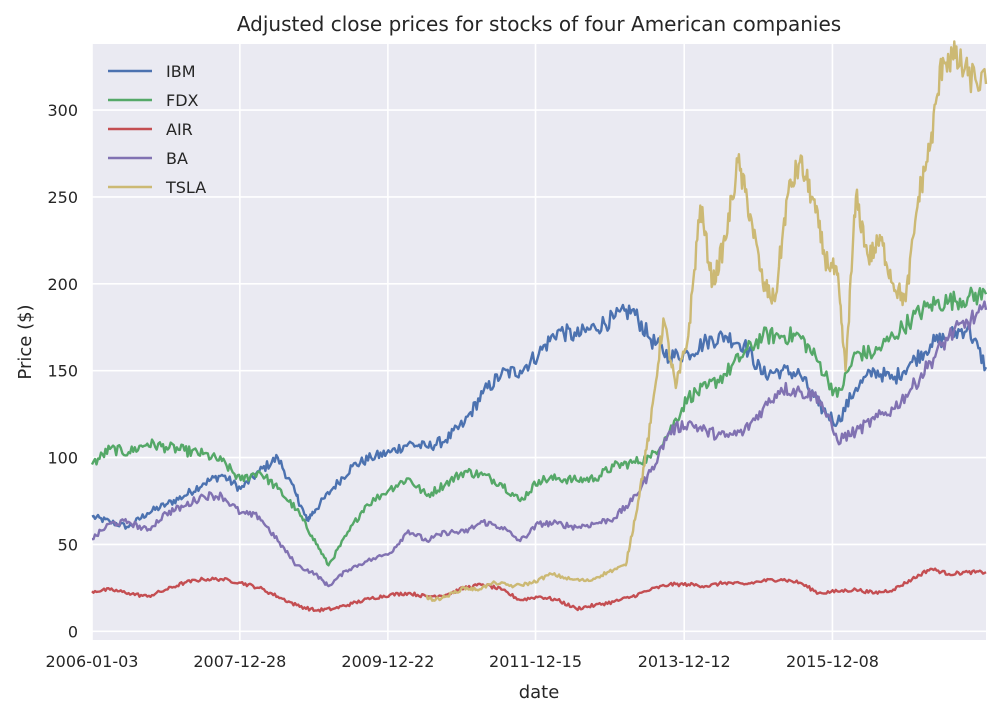 The width and height of the screenshot is (998, 717). I want to click on y-tick-label: 300, so click(62, 110).